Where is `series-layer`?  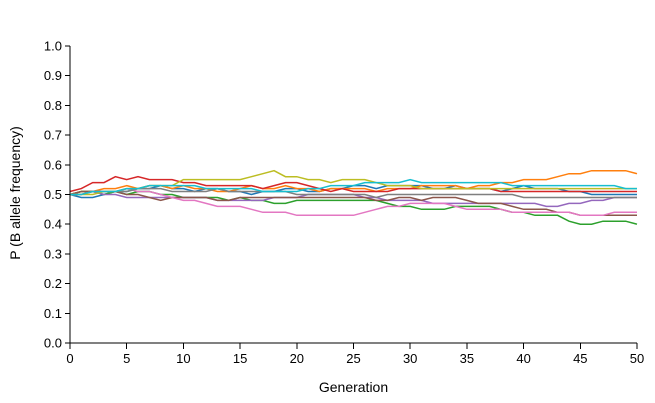
series-layer is located at coordinates (353, 197).